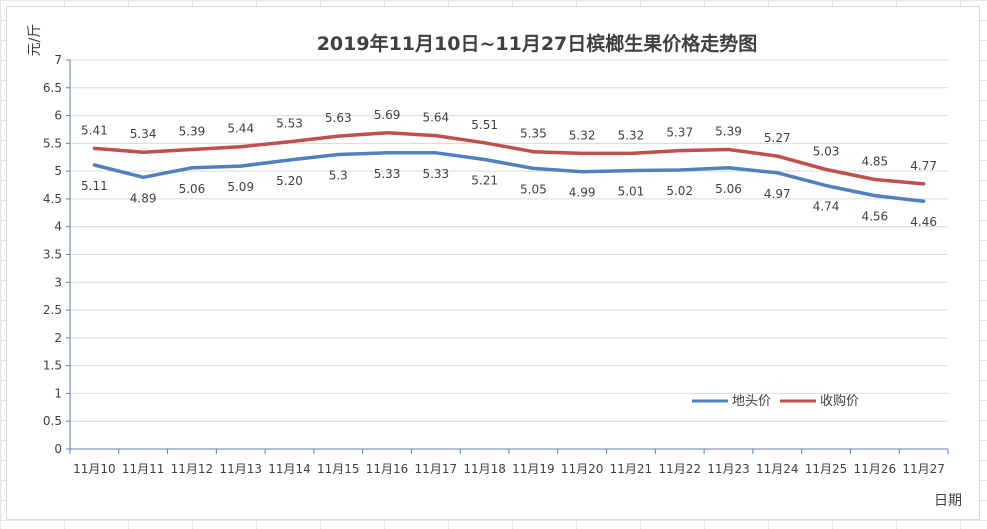 The image size is (987, 529). Describe the element at coordinates (240, 187) in the screenshot. I see `data-label-series-0: 5.09` at that location.